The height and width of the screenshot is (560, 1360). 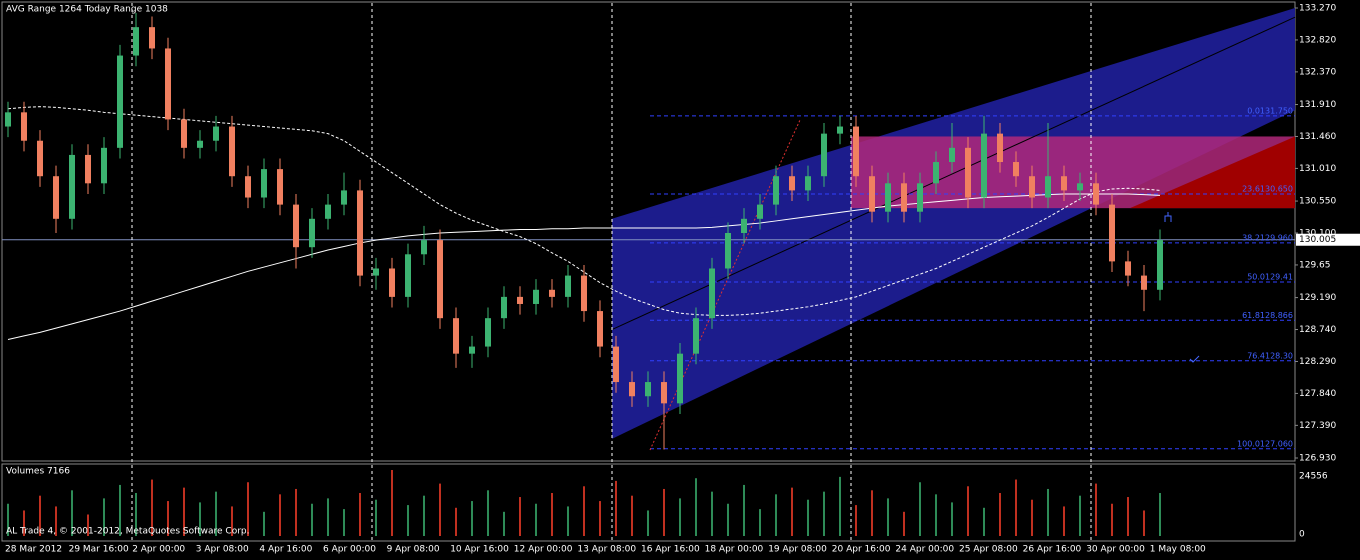 What do you see at coordinates (33, 550) in the screenshot?
I see `x-tick-label: 28 Mar 2012` at bounding box center [33, 550].